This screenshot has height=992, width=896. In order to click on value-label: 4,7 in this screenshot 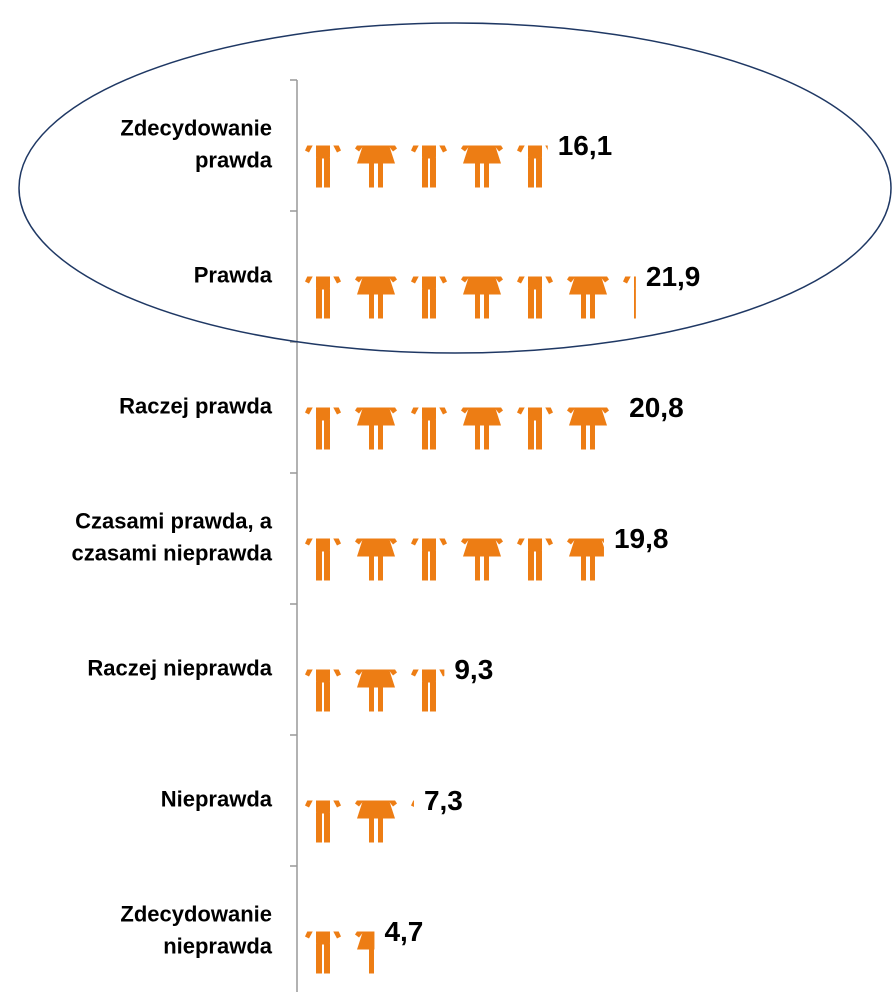, I will do `click(403, 931)`.